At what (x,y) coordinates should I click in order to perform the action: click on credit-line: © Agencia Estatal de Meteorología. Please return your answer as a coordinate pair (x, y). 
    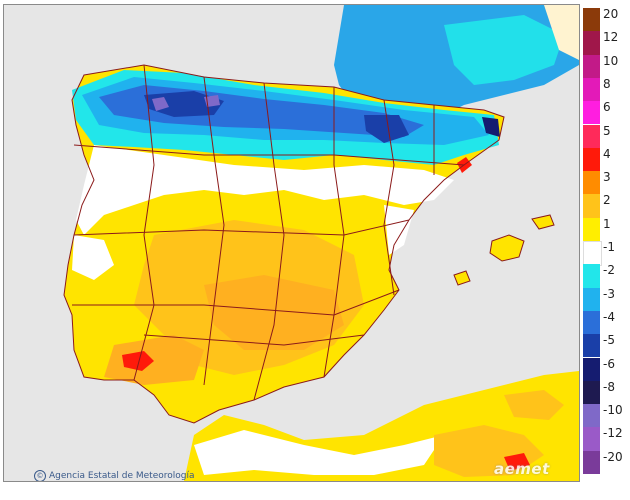
    Looking at the image, I should click on (114, 475).